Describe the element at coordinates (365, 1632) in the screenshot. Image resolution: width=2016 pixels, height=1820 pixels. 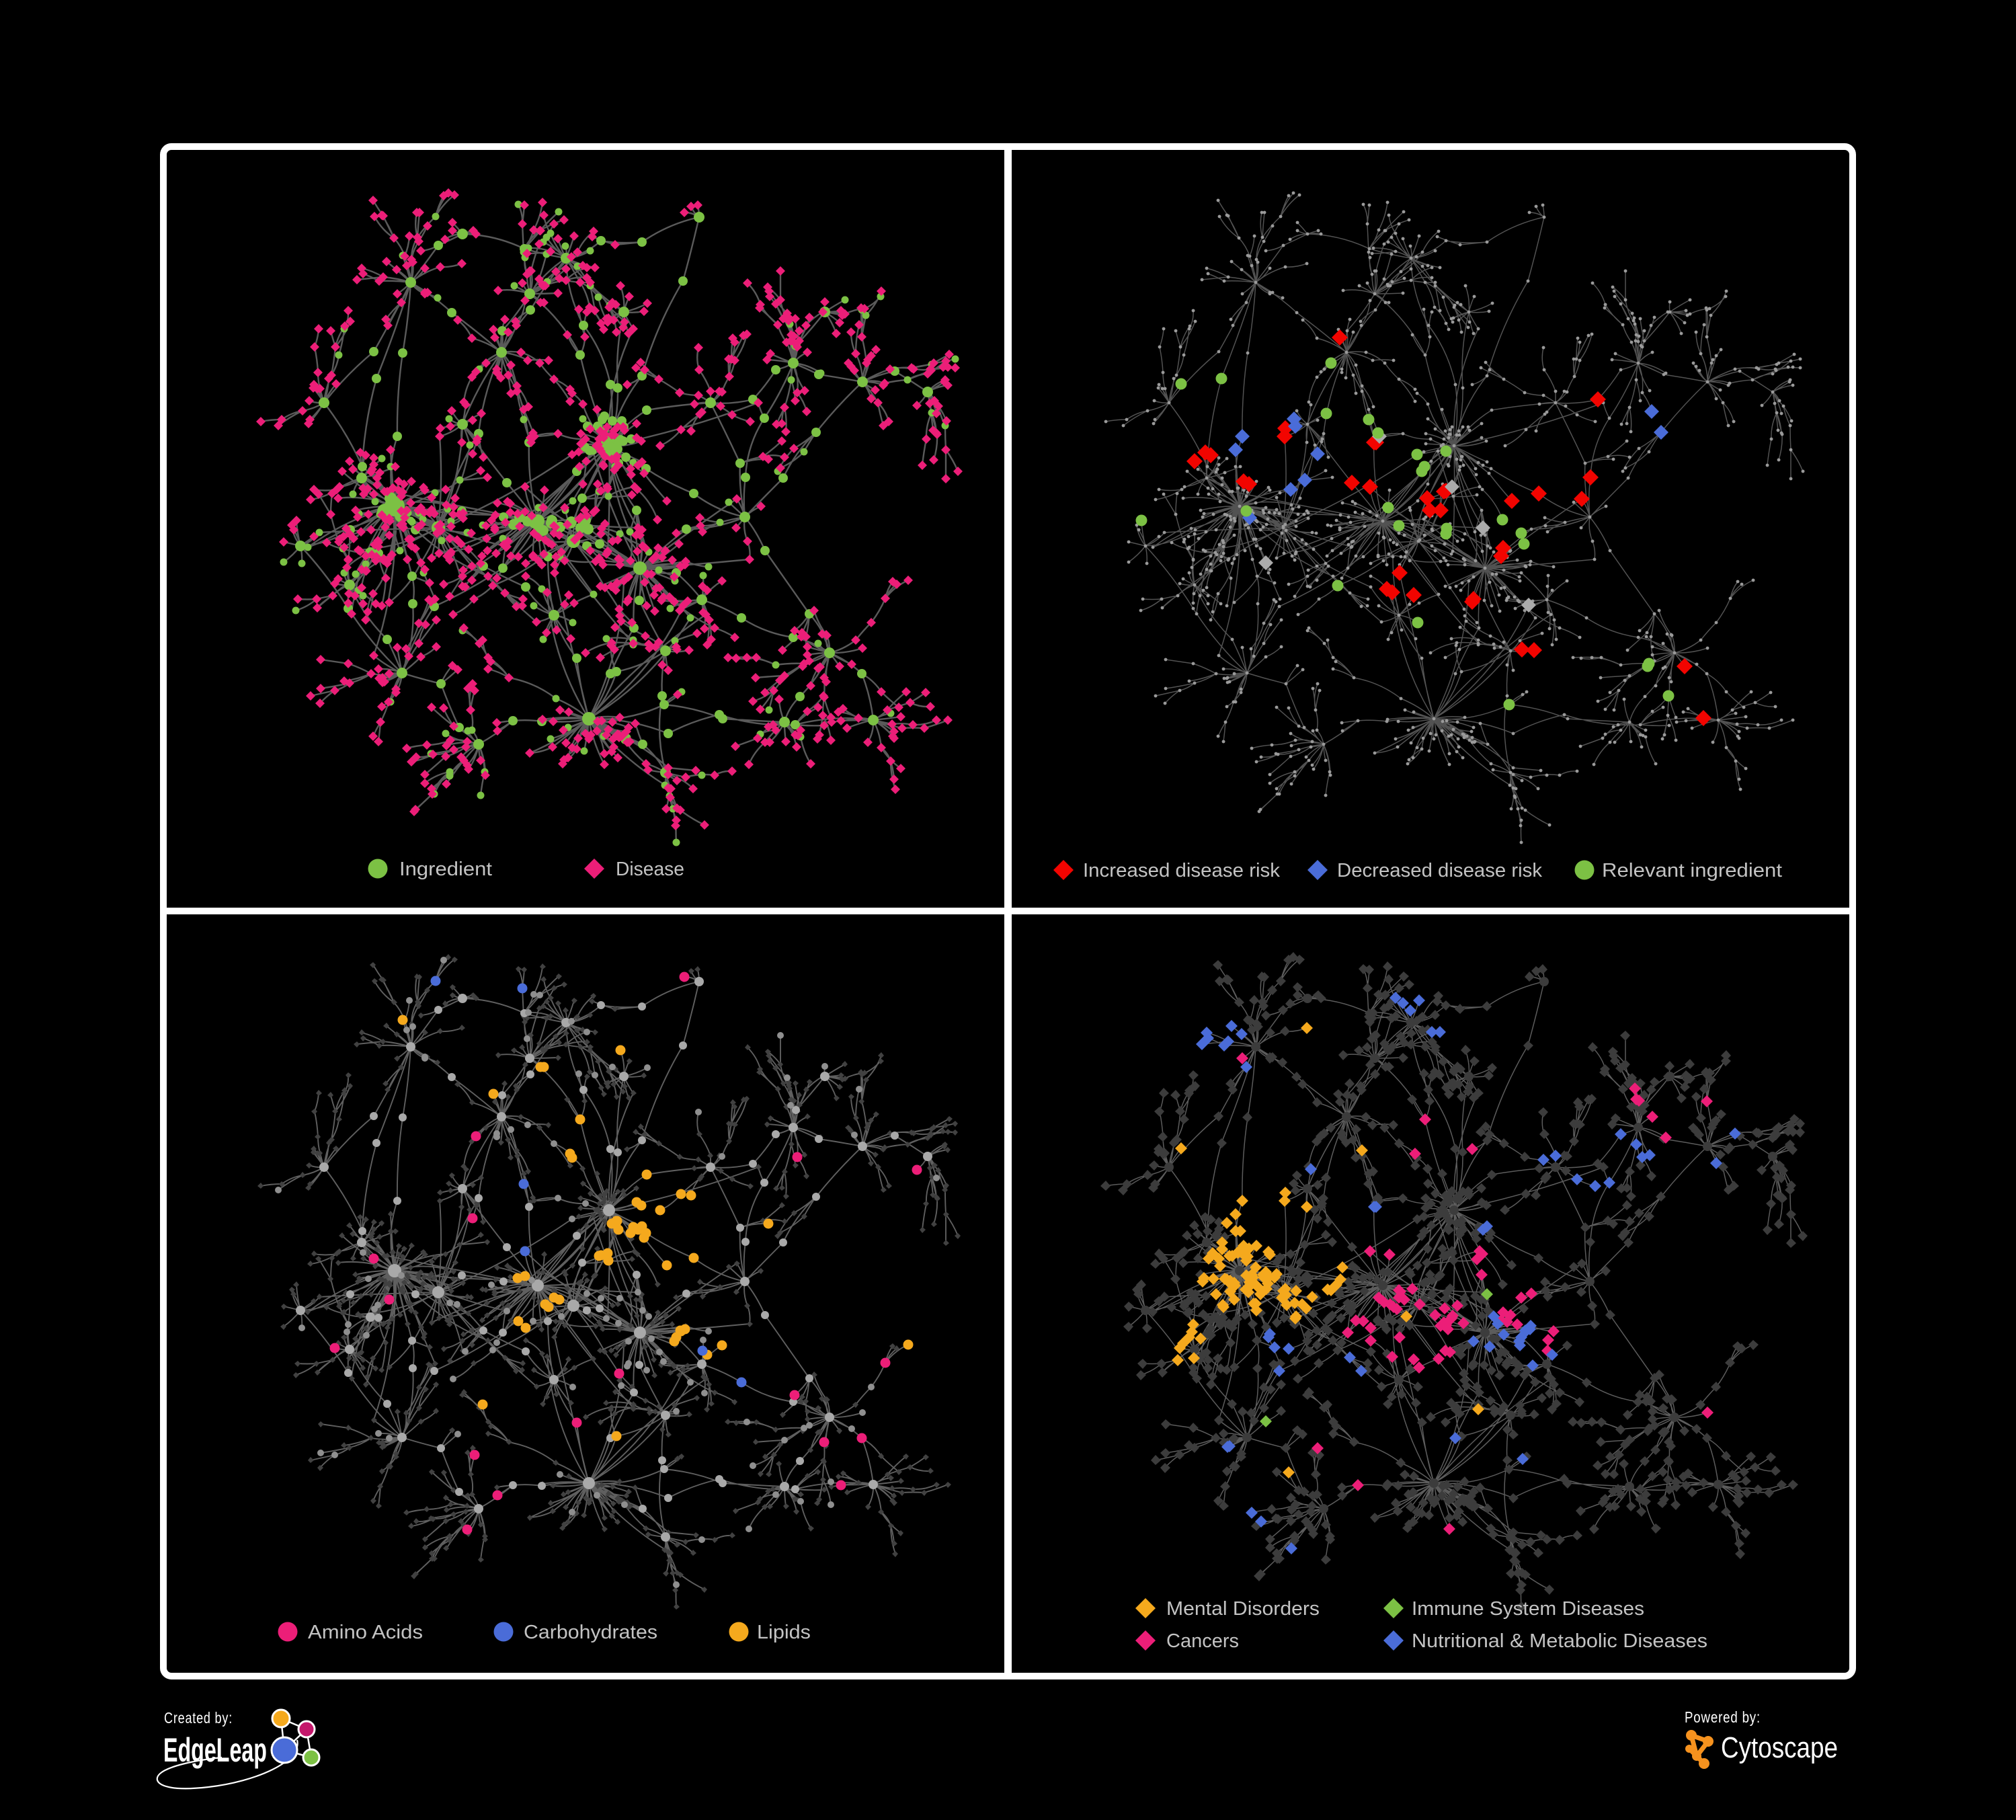
I see `svg-text: Amino Acids` at that location.